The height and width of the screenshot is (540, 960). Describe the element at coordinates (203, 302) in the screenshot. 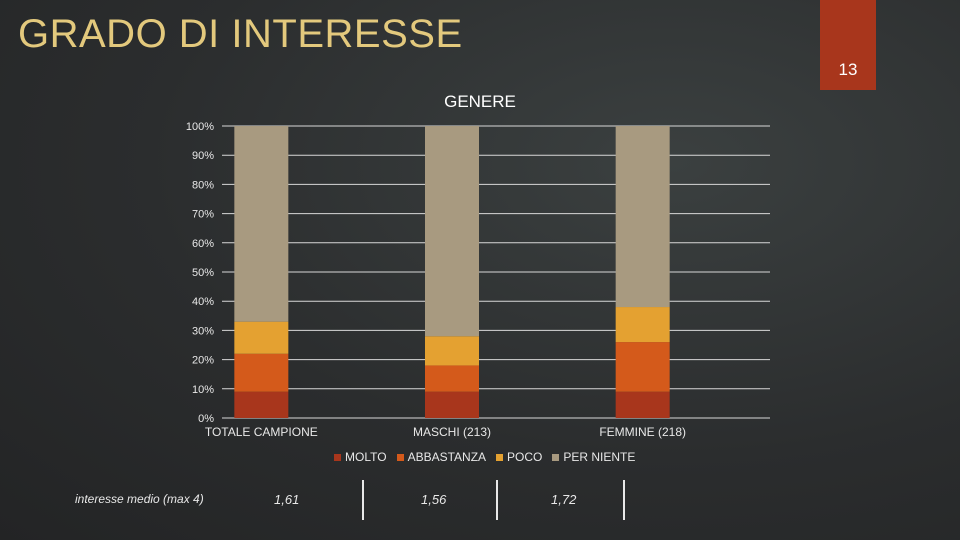

I see `y-tick-label: 40%` at that location.